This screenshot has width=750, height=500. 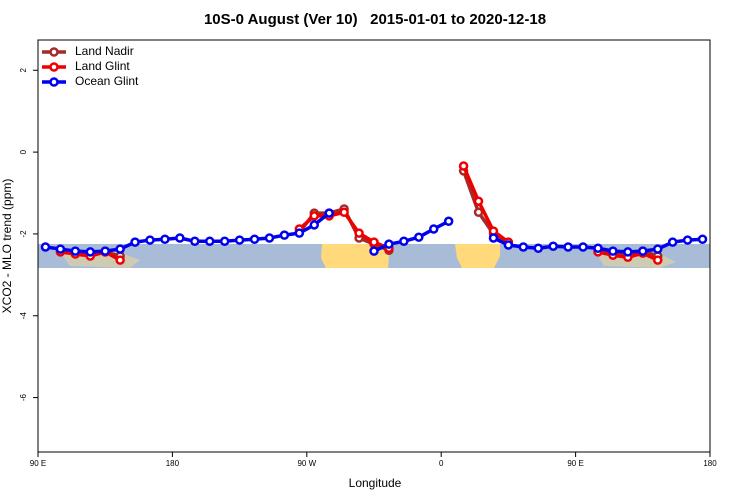 I want to click on legend-label: Ocean Glint, so click(x=107, y=81).